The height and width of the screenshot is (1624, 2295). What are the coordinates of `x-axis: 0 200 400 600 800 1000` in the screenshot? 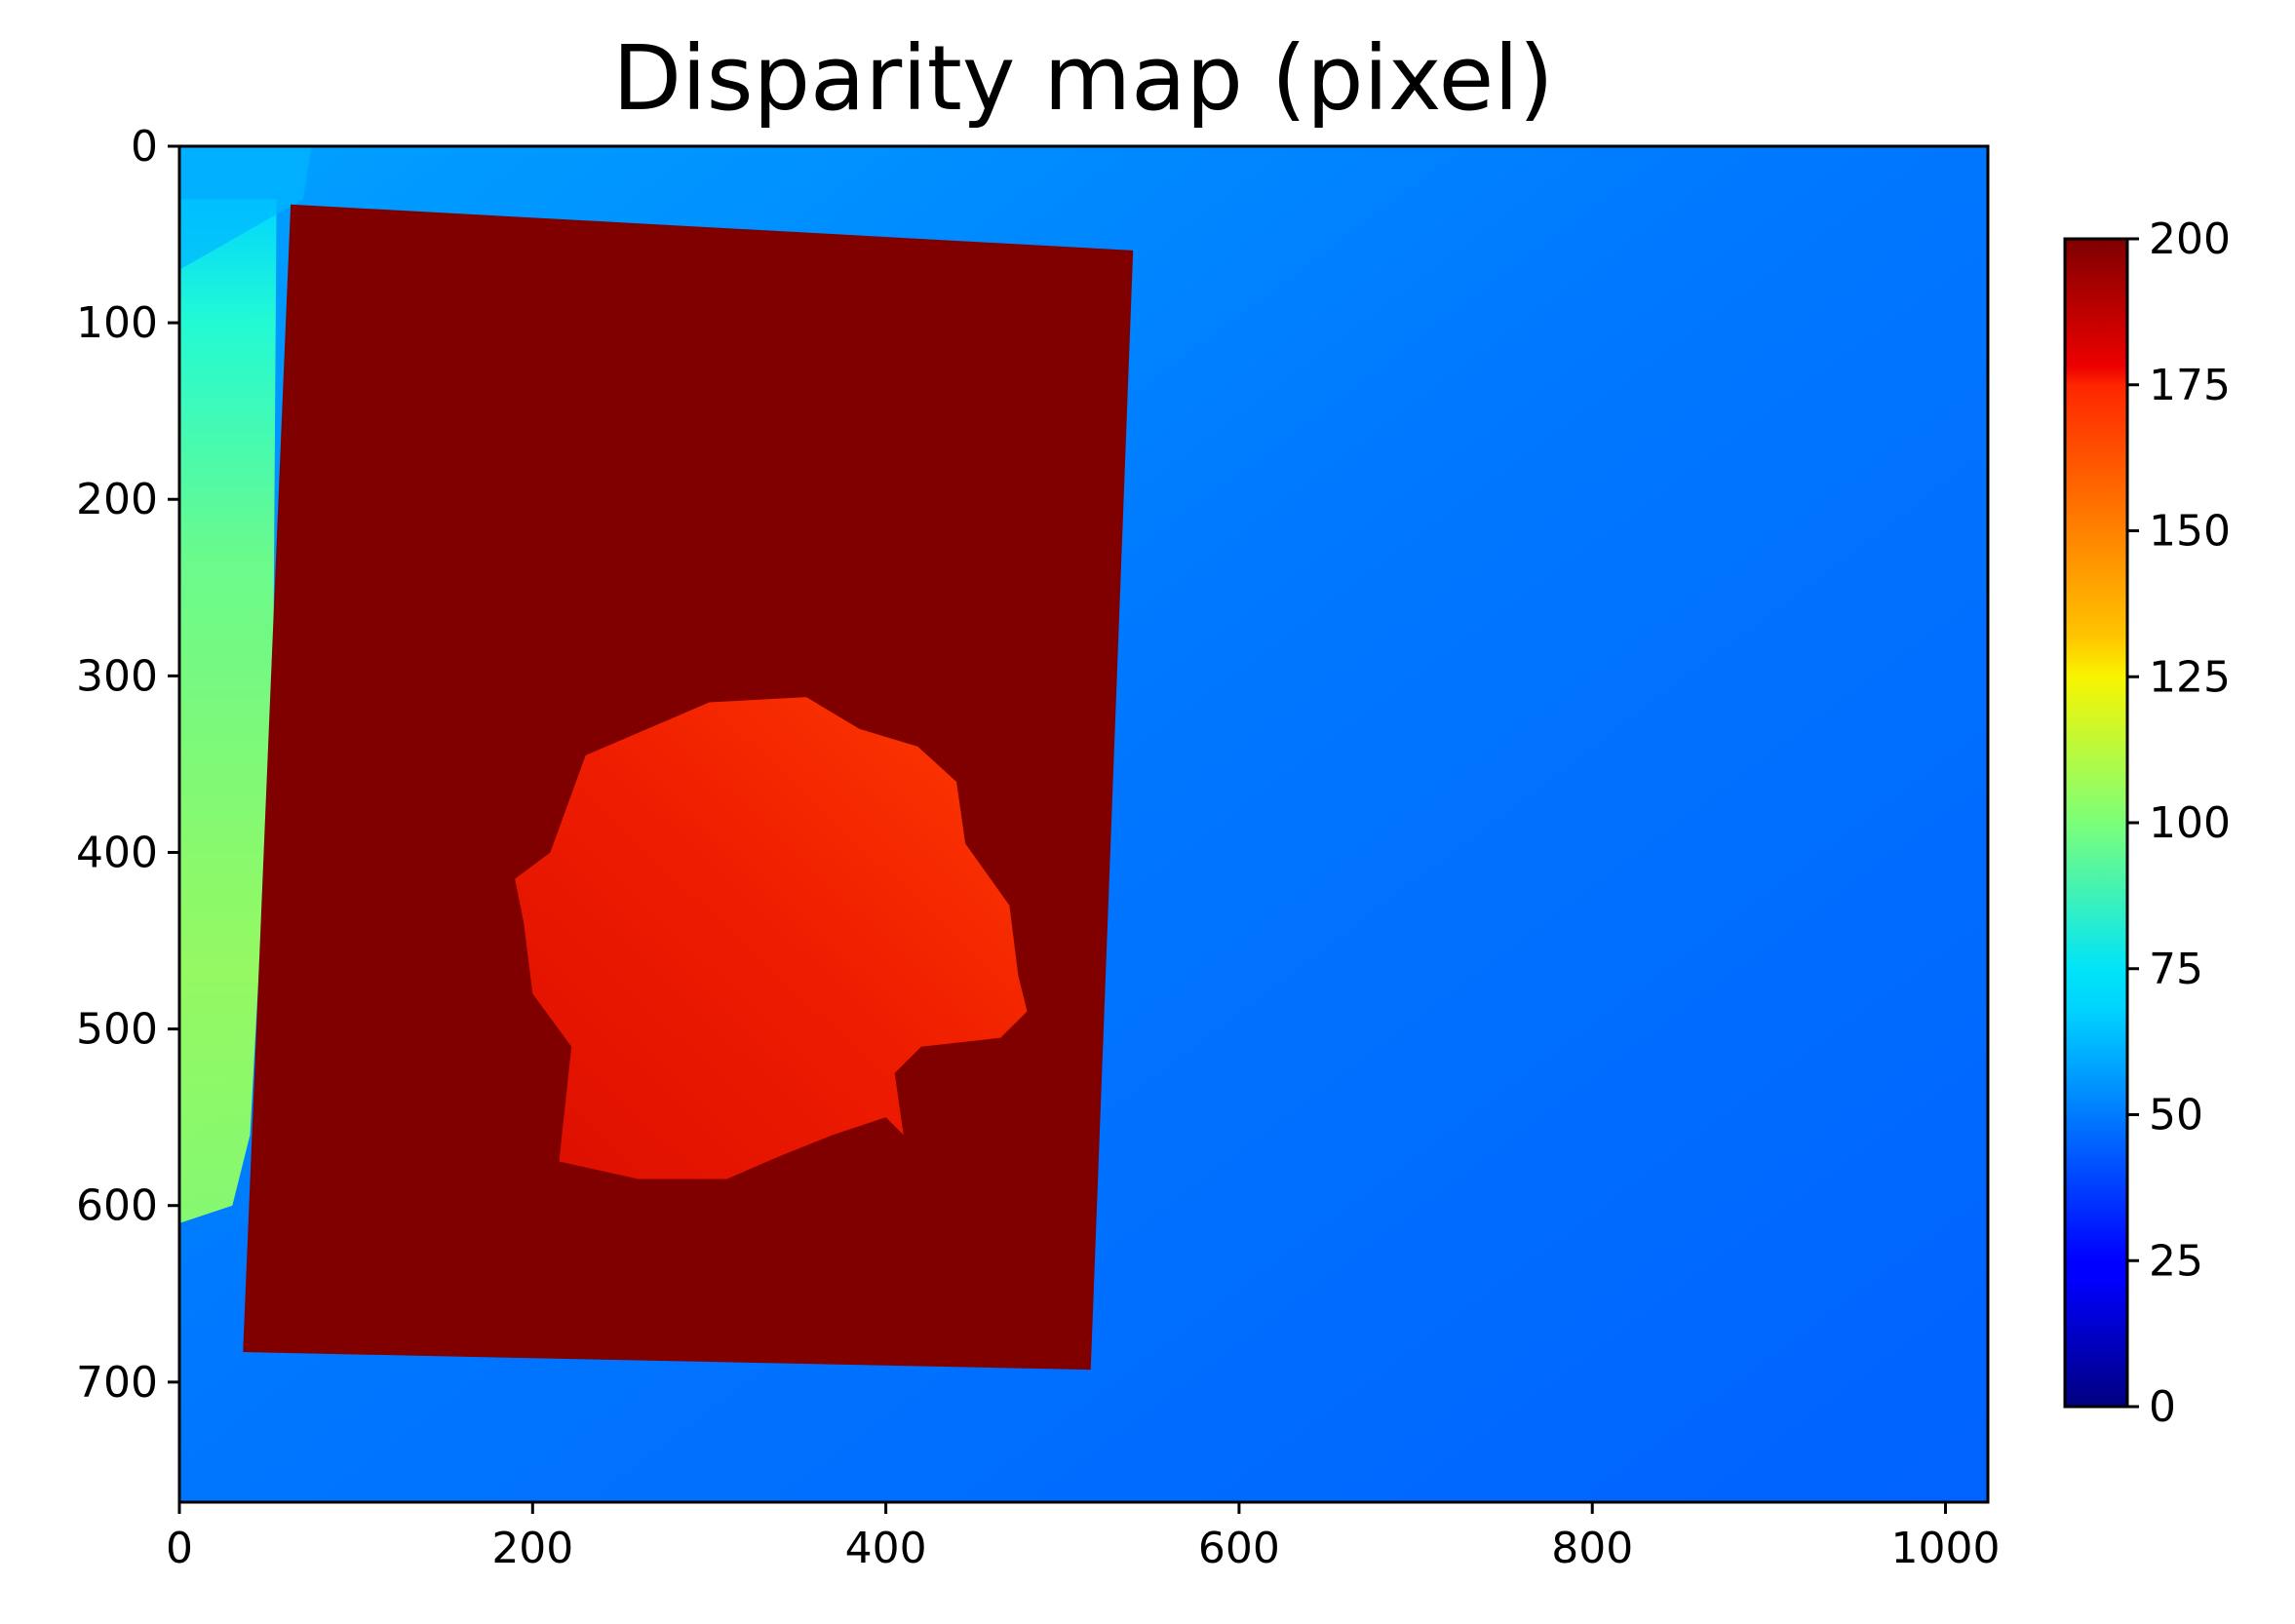 It's located at (1083, 1538).